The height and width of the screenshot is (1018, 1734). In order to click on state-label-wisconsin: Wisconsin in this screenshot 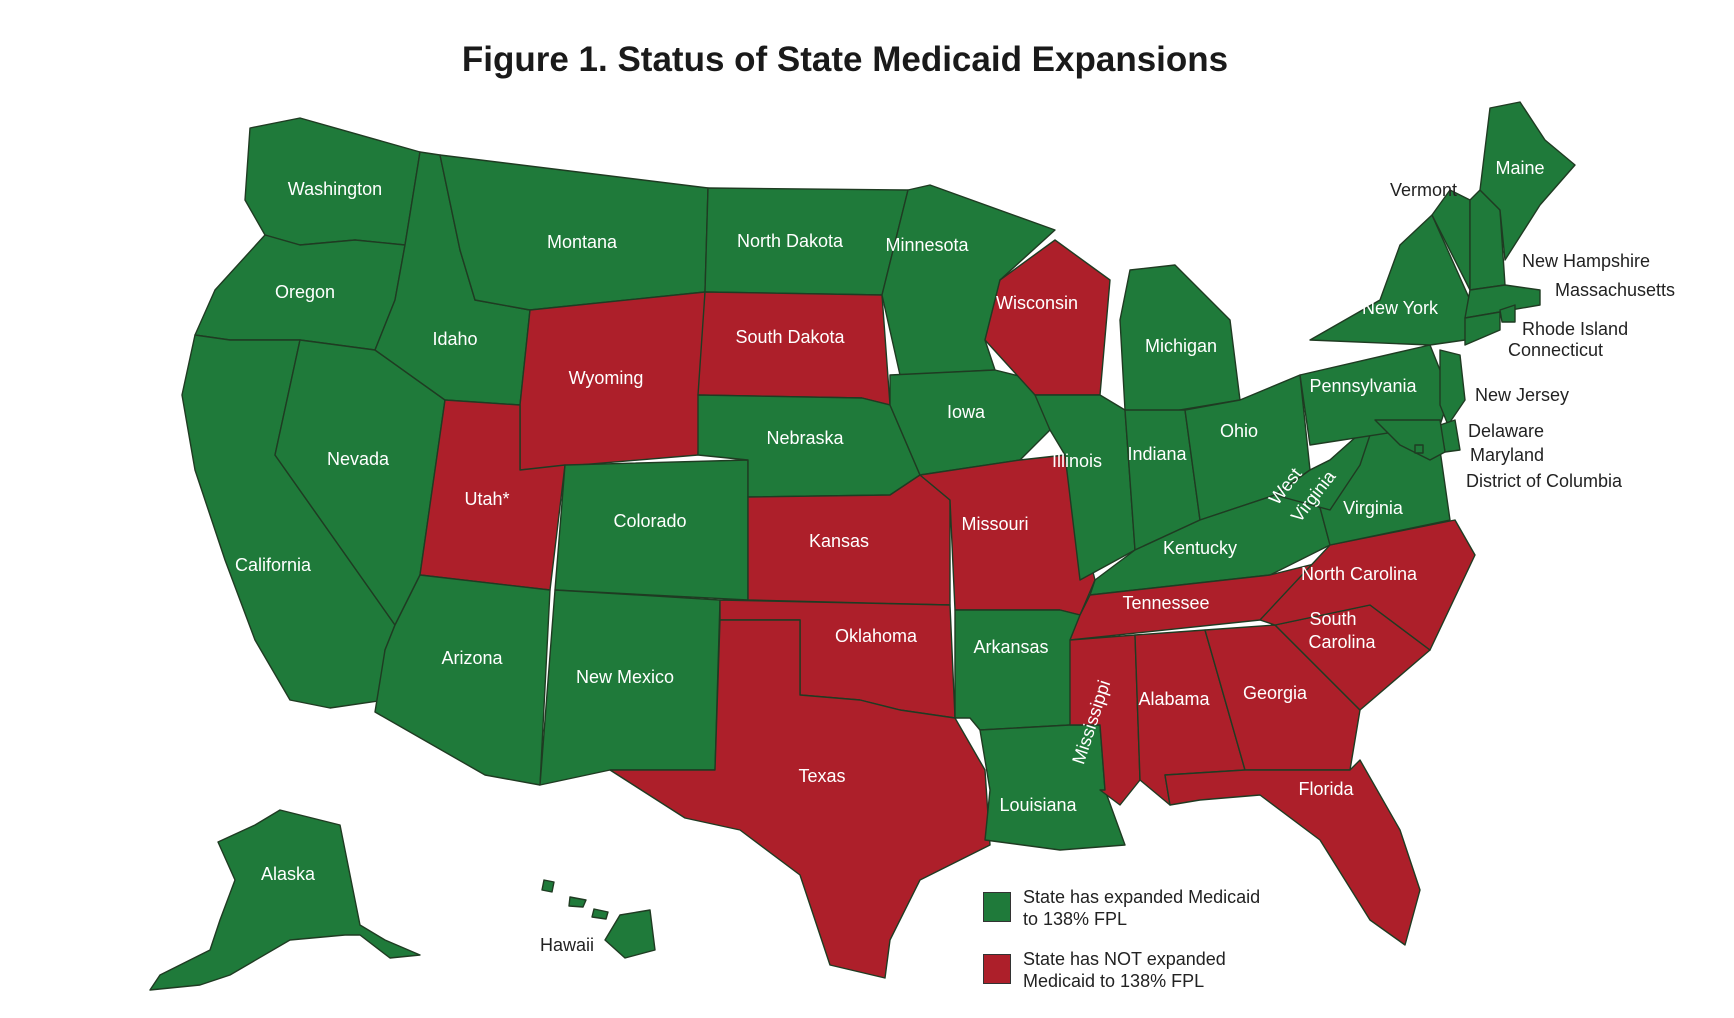, I will do `click(1037, 303)`.